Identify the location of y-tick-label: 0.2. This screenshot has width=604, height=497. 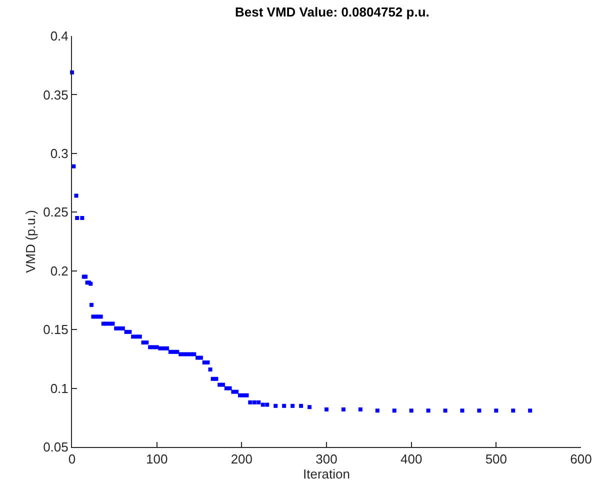
(59, 270).